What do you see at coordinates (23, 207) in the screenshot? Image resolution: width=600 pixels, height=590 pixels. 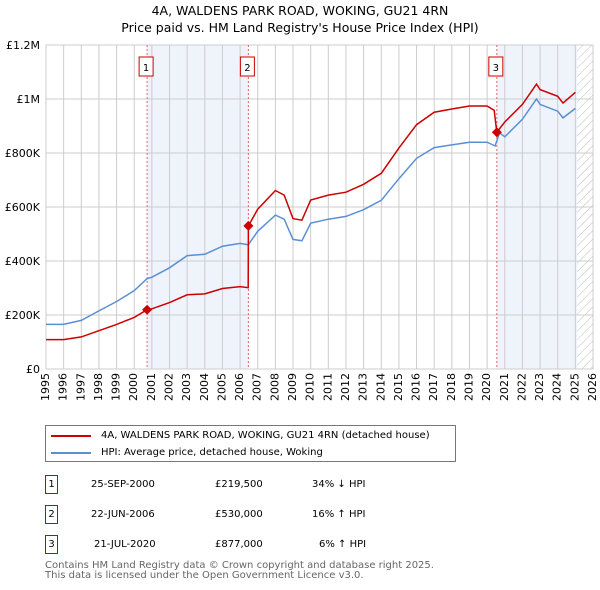 I see `y-tick-label: £600K` at bounding box center [23, 207].